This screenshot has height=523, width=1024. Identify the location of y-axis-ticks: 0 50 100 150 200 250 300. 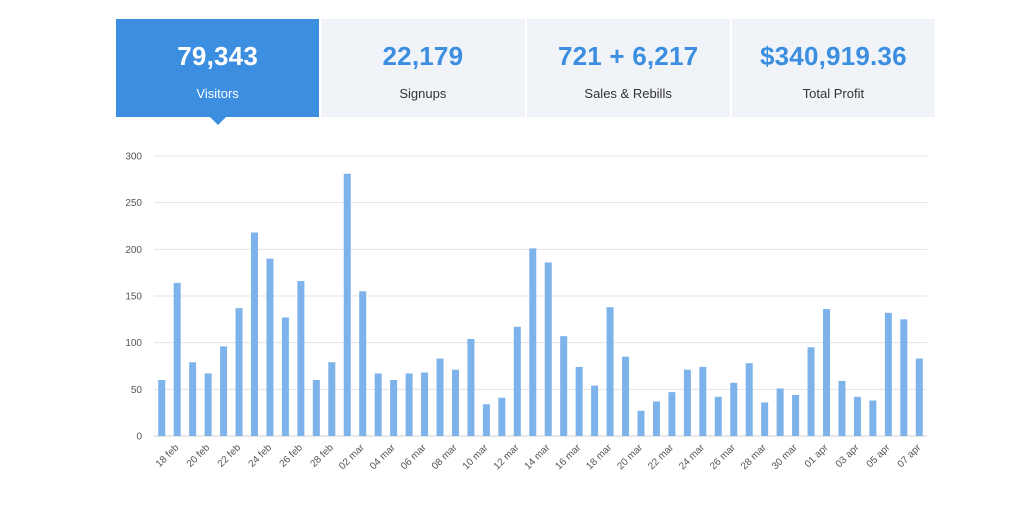
(133, 297).